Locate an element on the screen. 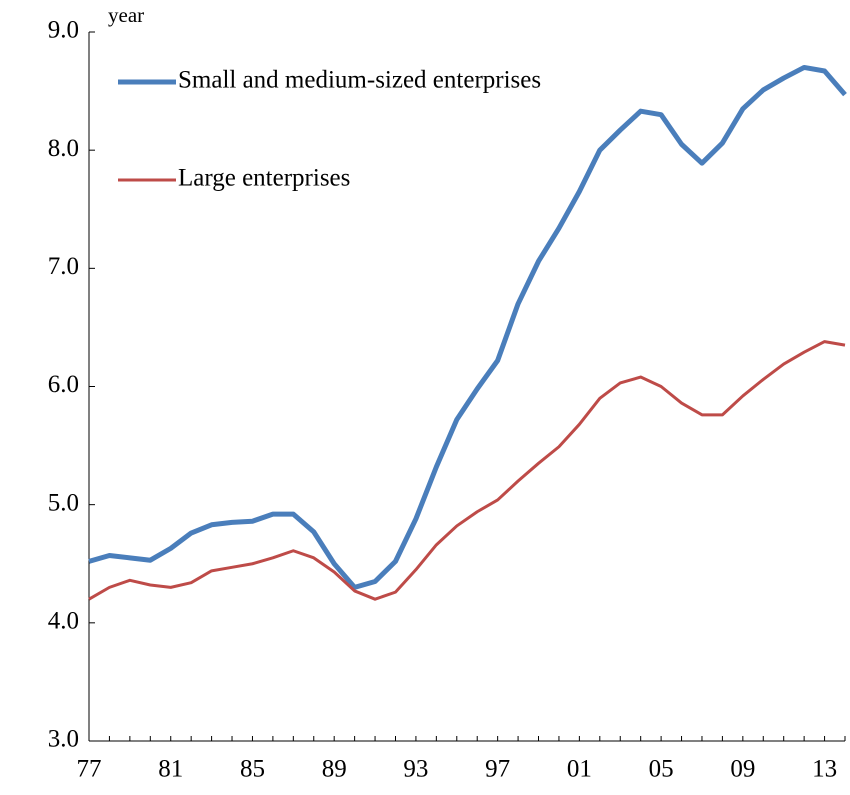 This screenshot has height=795, width=850. y-tick-label: 9.0 is located at coordinates (63, 30).